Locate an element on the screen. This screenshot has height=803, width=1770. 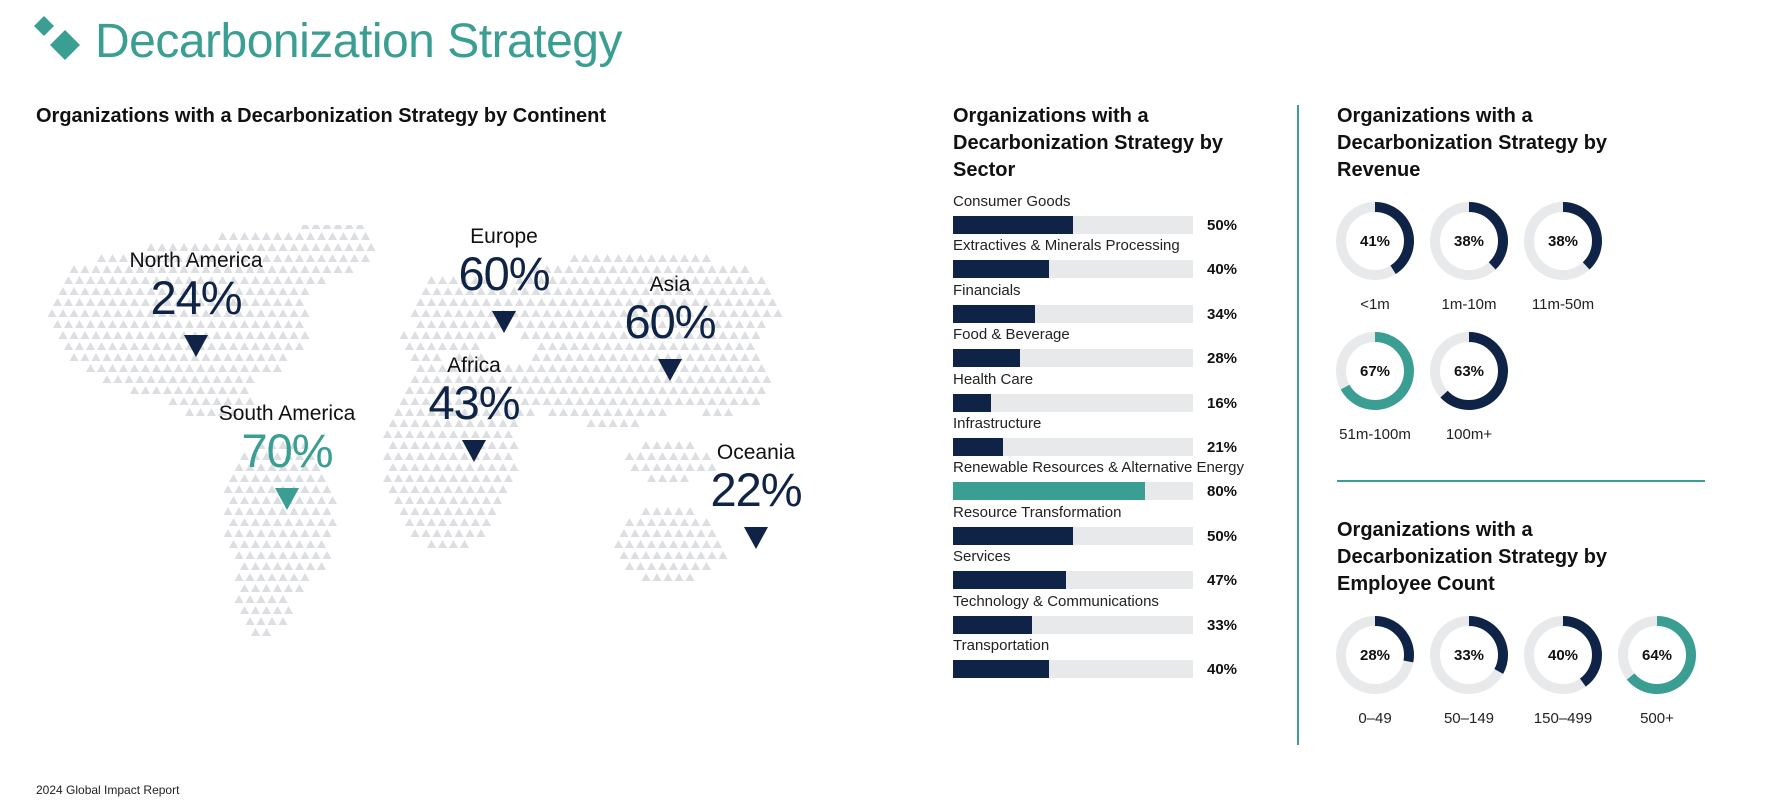
bar-value-label: 28% is located at coordinates (1222, 359).